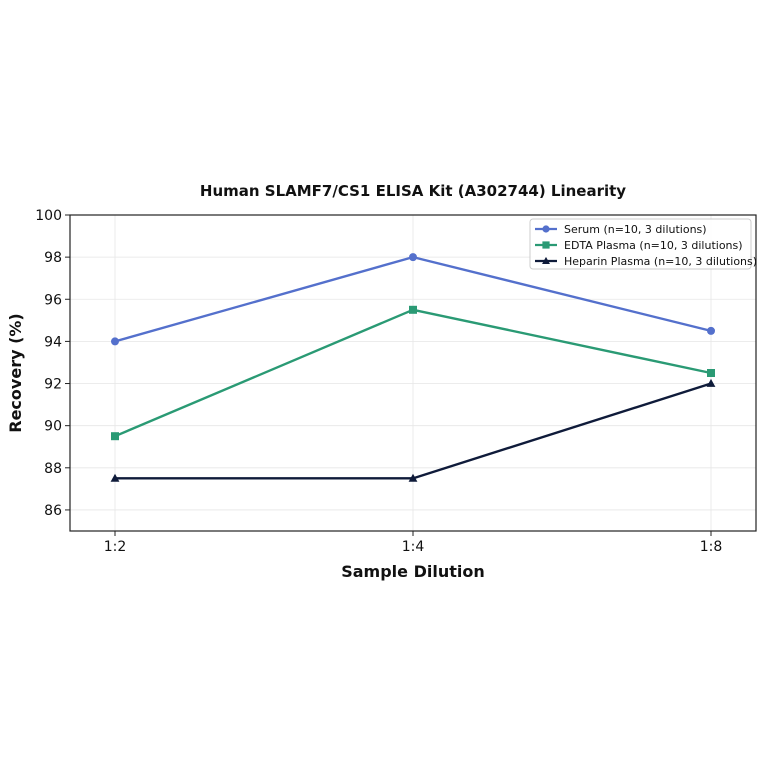 The height and width of the screenshot is (764, 764). Describe the element at coordinates (48, 216) in the screenshot. I see `y-tick-label: 100` at that location.